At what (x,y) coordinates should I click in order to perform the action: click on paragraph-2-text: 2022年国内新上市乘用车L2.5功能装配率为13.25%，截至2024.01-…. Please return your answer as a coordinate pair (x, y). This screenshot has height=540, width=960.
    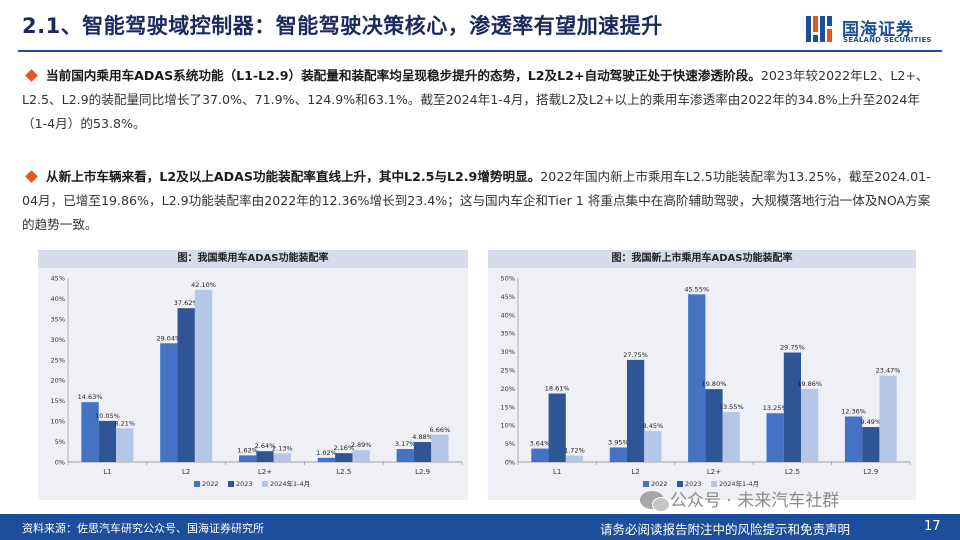
    Looking at the image, I should click on (476, 200).